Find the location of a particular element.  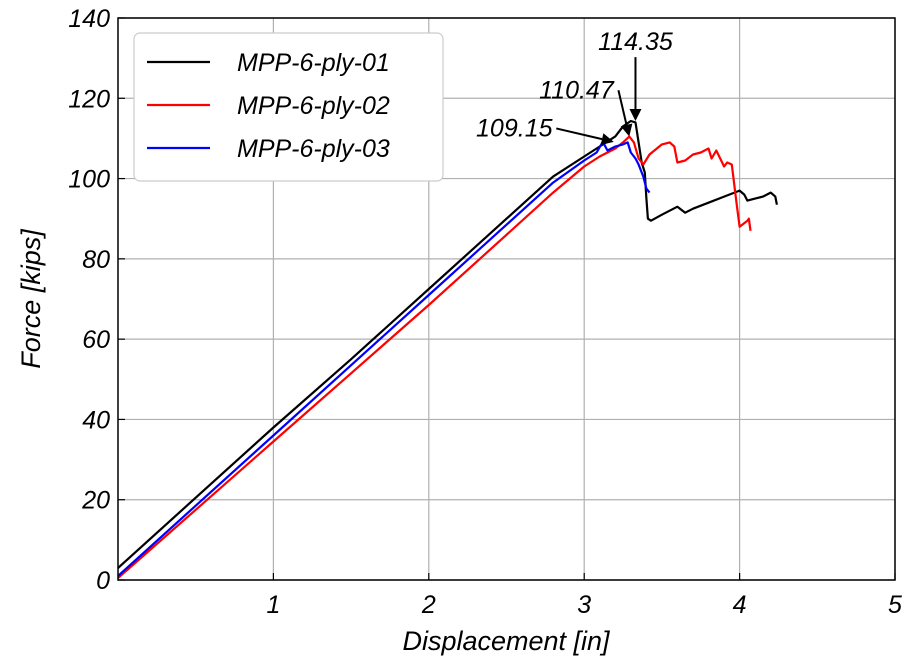

y-tick-label: 140 is located at coordinates (89, 19).